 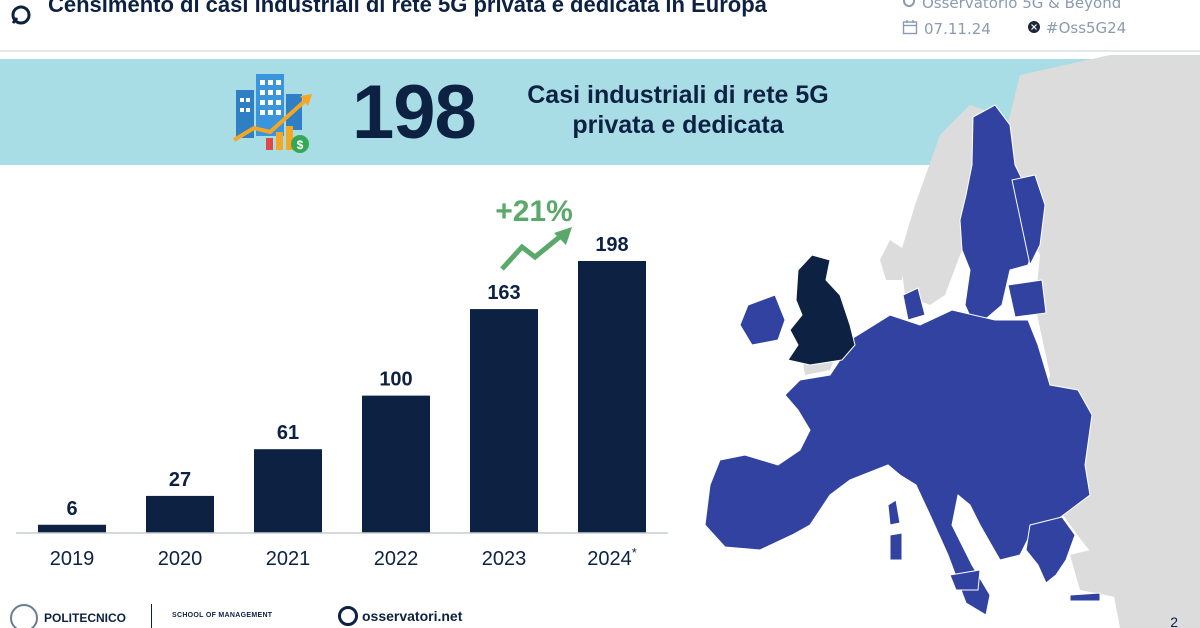 What do you see at coordinates (504, 421) in the screenshot?
I see `bar-2023` at bounding box center [504, 421].